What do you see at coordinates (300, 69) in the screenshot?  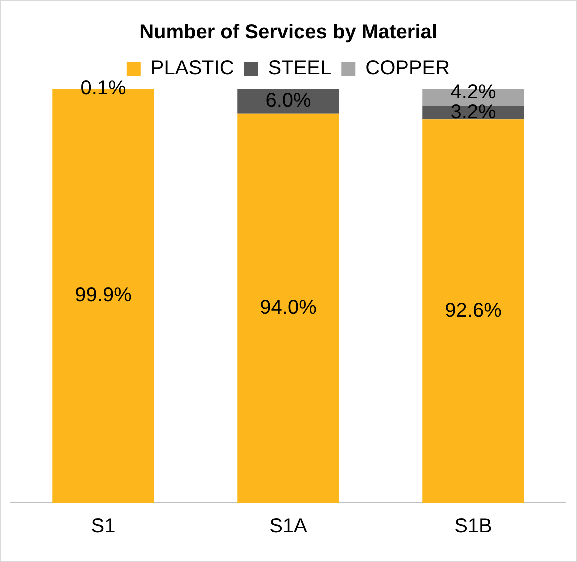 I see `legend-label: STEEL` at bounding box center [300, 69].